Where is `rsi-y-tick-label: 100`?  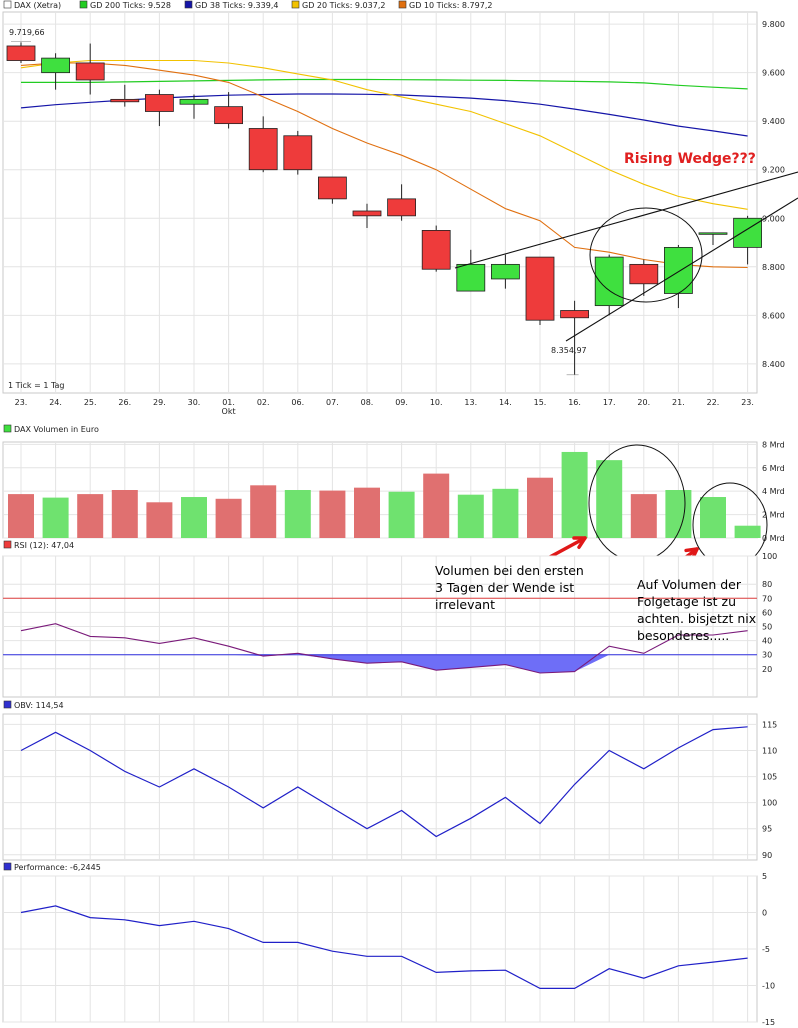
rsi-y-tick-label: 100 is located at coordinates (769, 556).